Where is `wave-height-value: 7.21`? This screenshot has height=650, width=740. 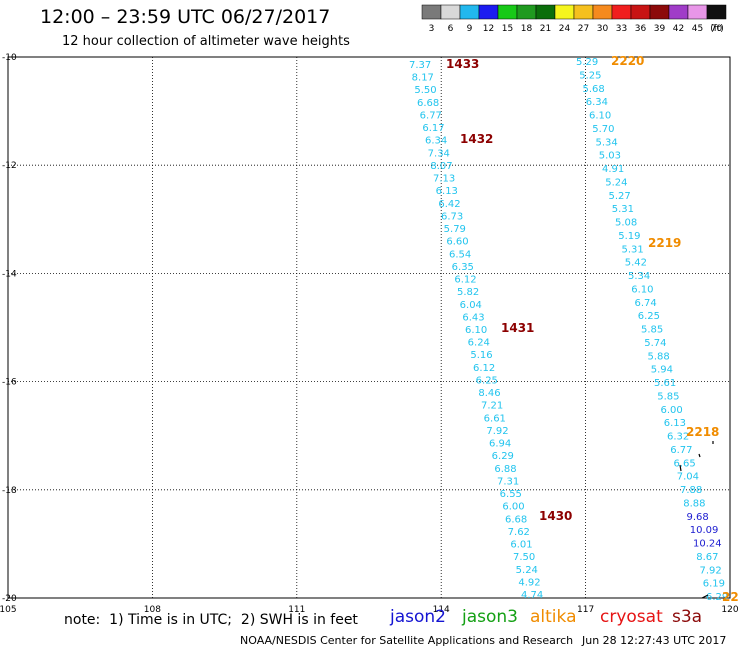
wave-height-value: 7.21 is located at coordinates (492, 406).